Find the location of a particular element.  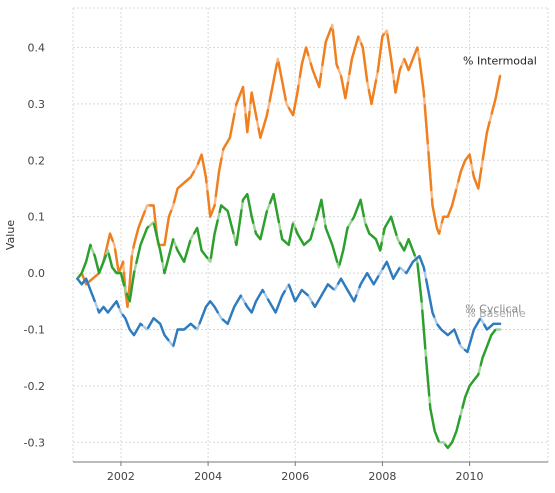

y-tick-label: -0.2 is located at coordinates (34, 386).